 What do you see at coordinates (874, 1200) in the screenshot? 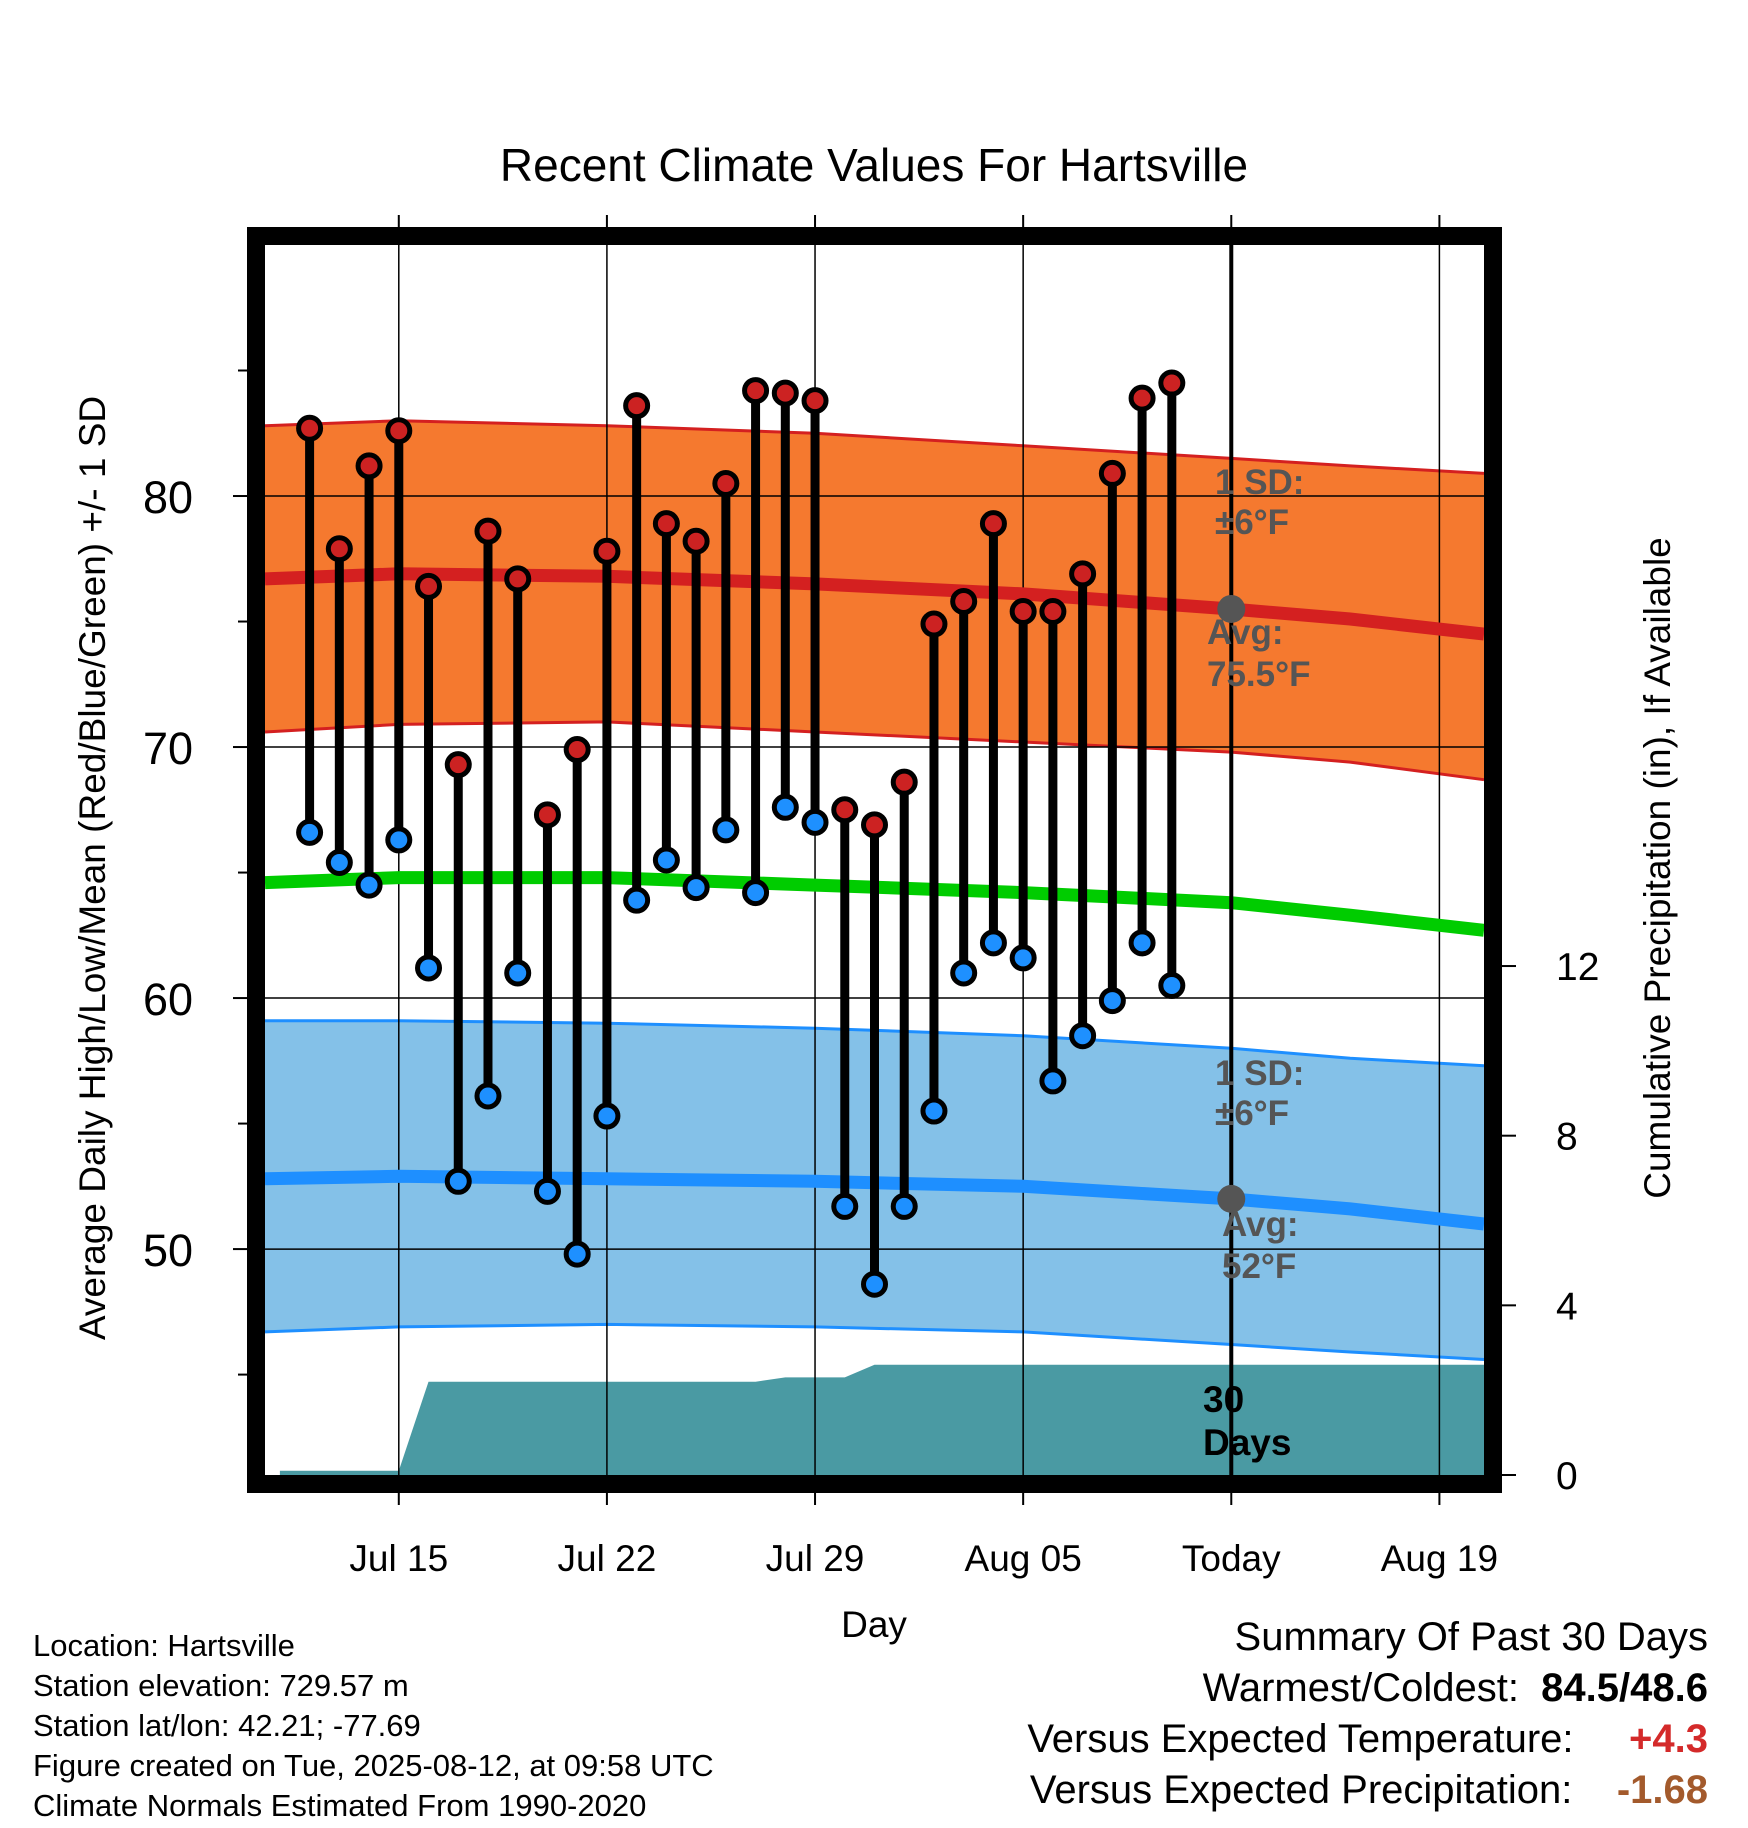
I see `avg-low-line` at bounding box center [874, 1200].